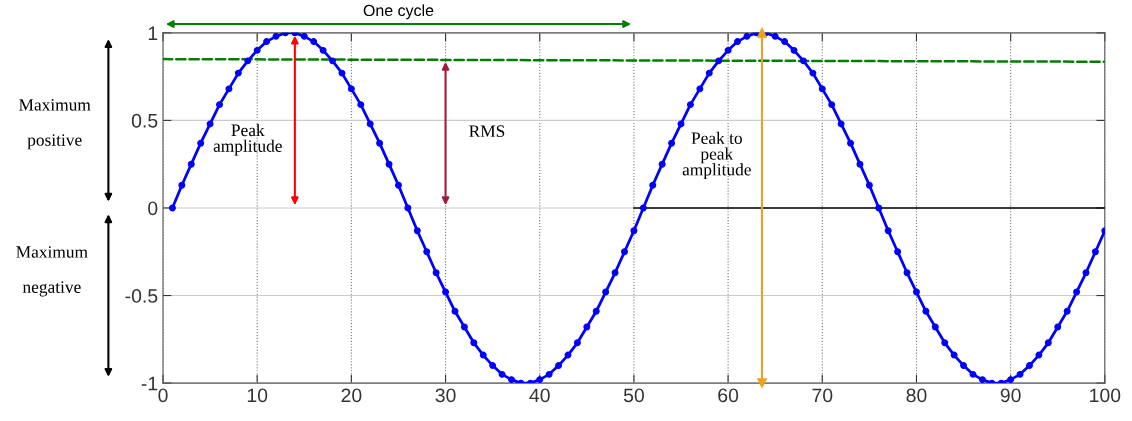 The height and width of the screenshot is (421, 1132). What do you see at coordinates (1105, 395) in the screenshot?
I see `x-tick-label: 100` at bounding box center [1105, 395].